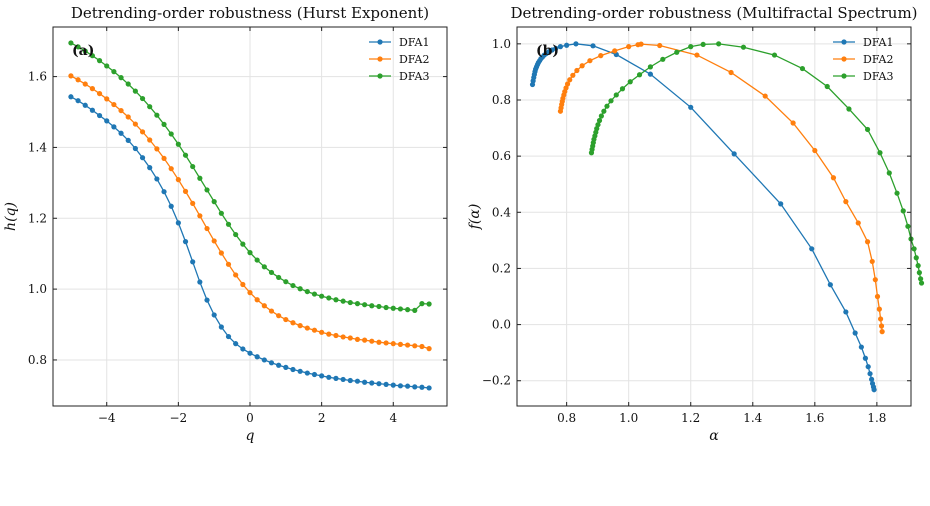 The height and width of the screenshot is (506, 930). What do you see at coordinates (475, 217) in the screenshot?
I see `y-axis-label: f(α)` at bounding box center [475, 217].